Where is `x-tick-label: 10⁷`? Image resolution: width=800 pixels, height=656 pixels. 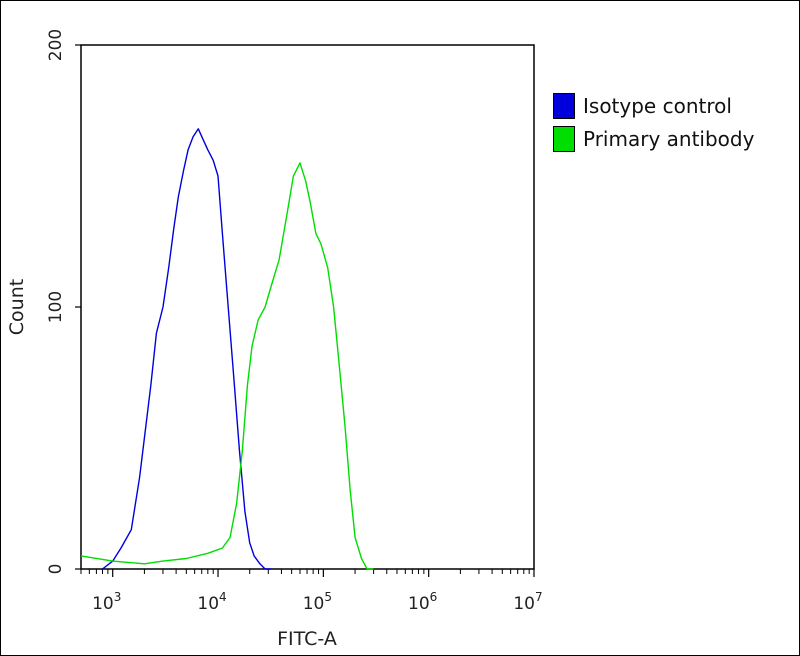 x-tick-label: 10⁷ is located at coordinates (527, 602).